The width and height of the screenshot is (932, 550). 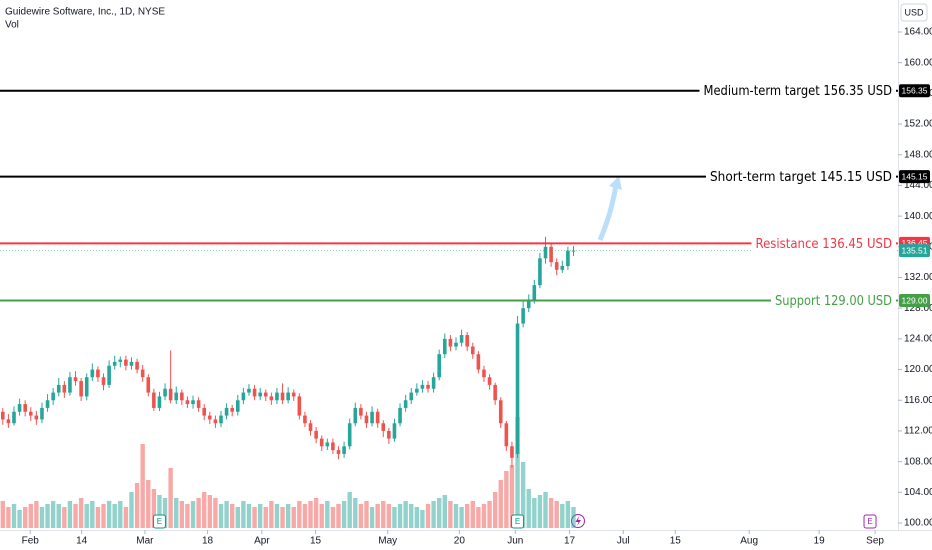 I want to click on level-label: Medium-term target 156.35 USD, so click(x=798, y=91).